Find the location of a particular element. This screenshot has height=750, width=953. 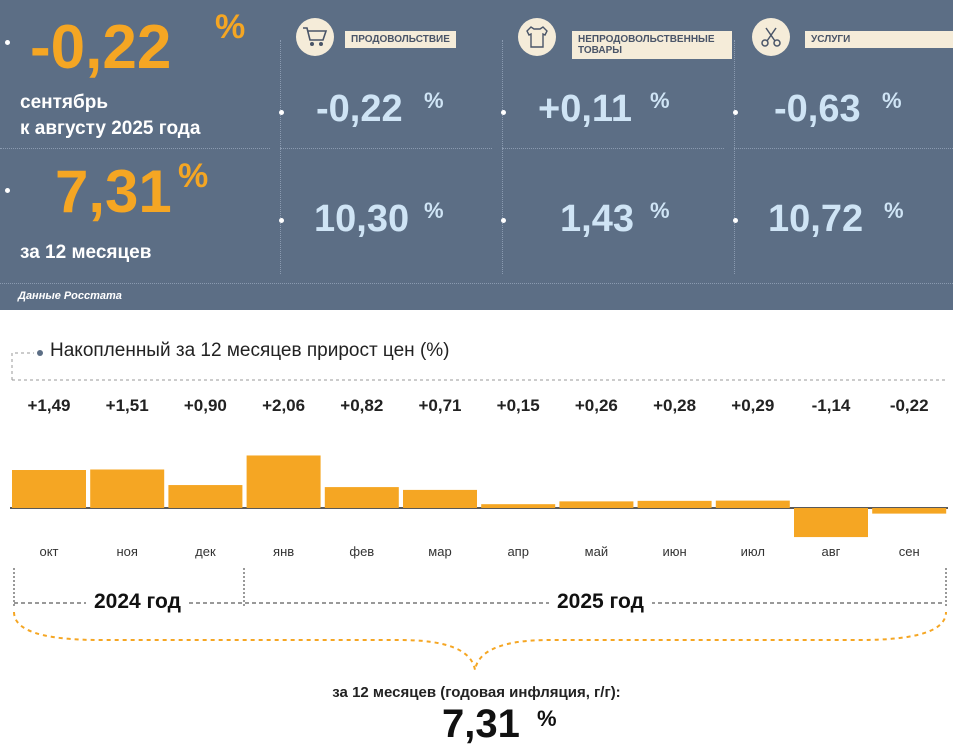

annual-change-label: за 12 месяцев is located at coordinates (86, 252).